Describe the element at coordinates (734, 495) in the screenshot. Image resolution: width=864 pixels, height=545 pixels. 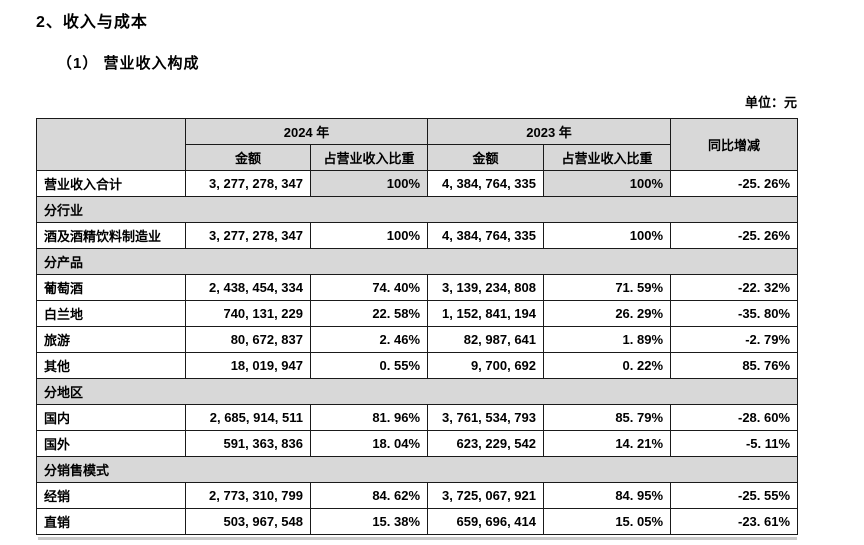
I see `yoy-value: -25. 55%` at that location.